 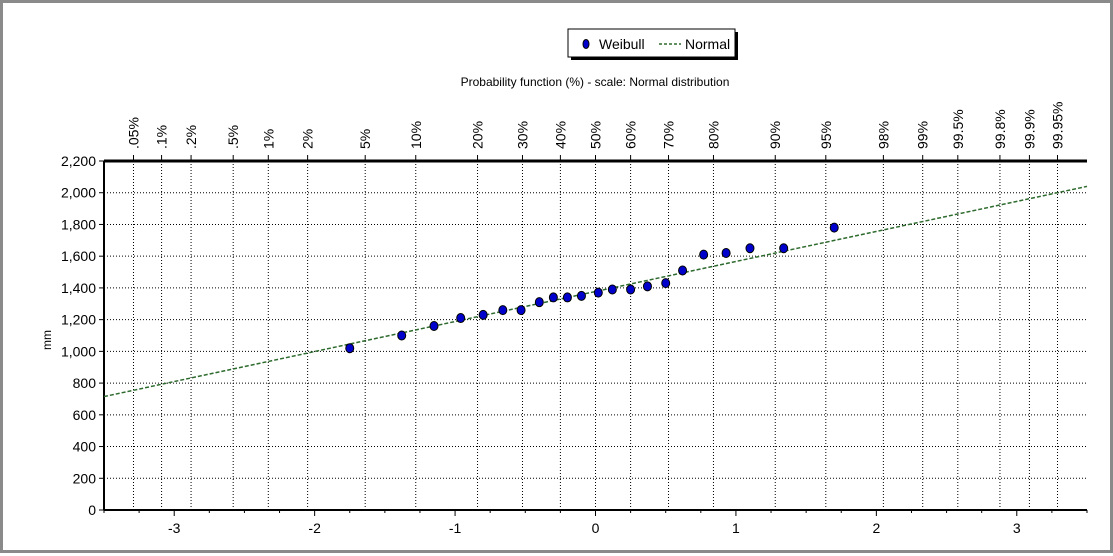 What do you see at coordinates (1058, 125) in the screenshot?
I see `top-probability-label: 99.95%` at bounding box center [1058, 125].